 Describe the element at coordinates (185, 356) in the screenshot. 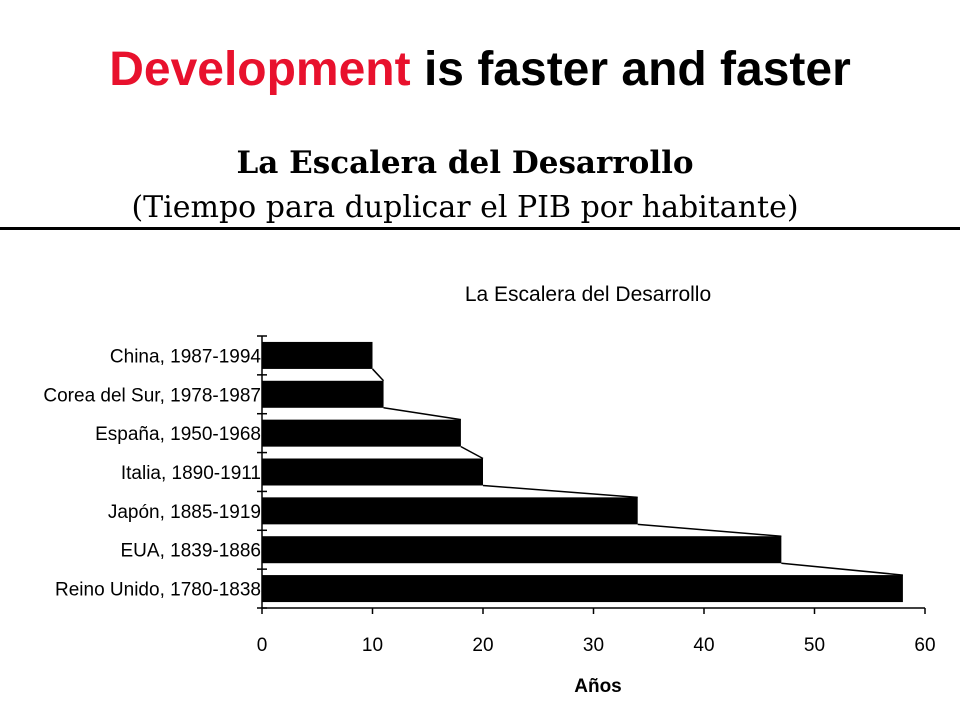

I see `category-label: China, 1987-1994` at that location.